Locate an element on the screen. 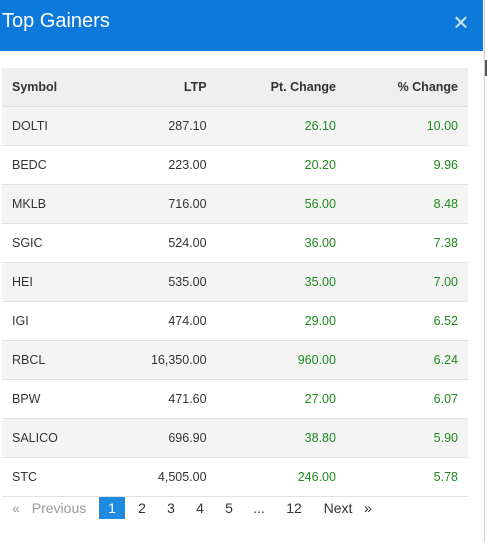 The image size is (487, 542). cell-symbol: BPW is located at coordinates (52, 399).